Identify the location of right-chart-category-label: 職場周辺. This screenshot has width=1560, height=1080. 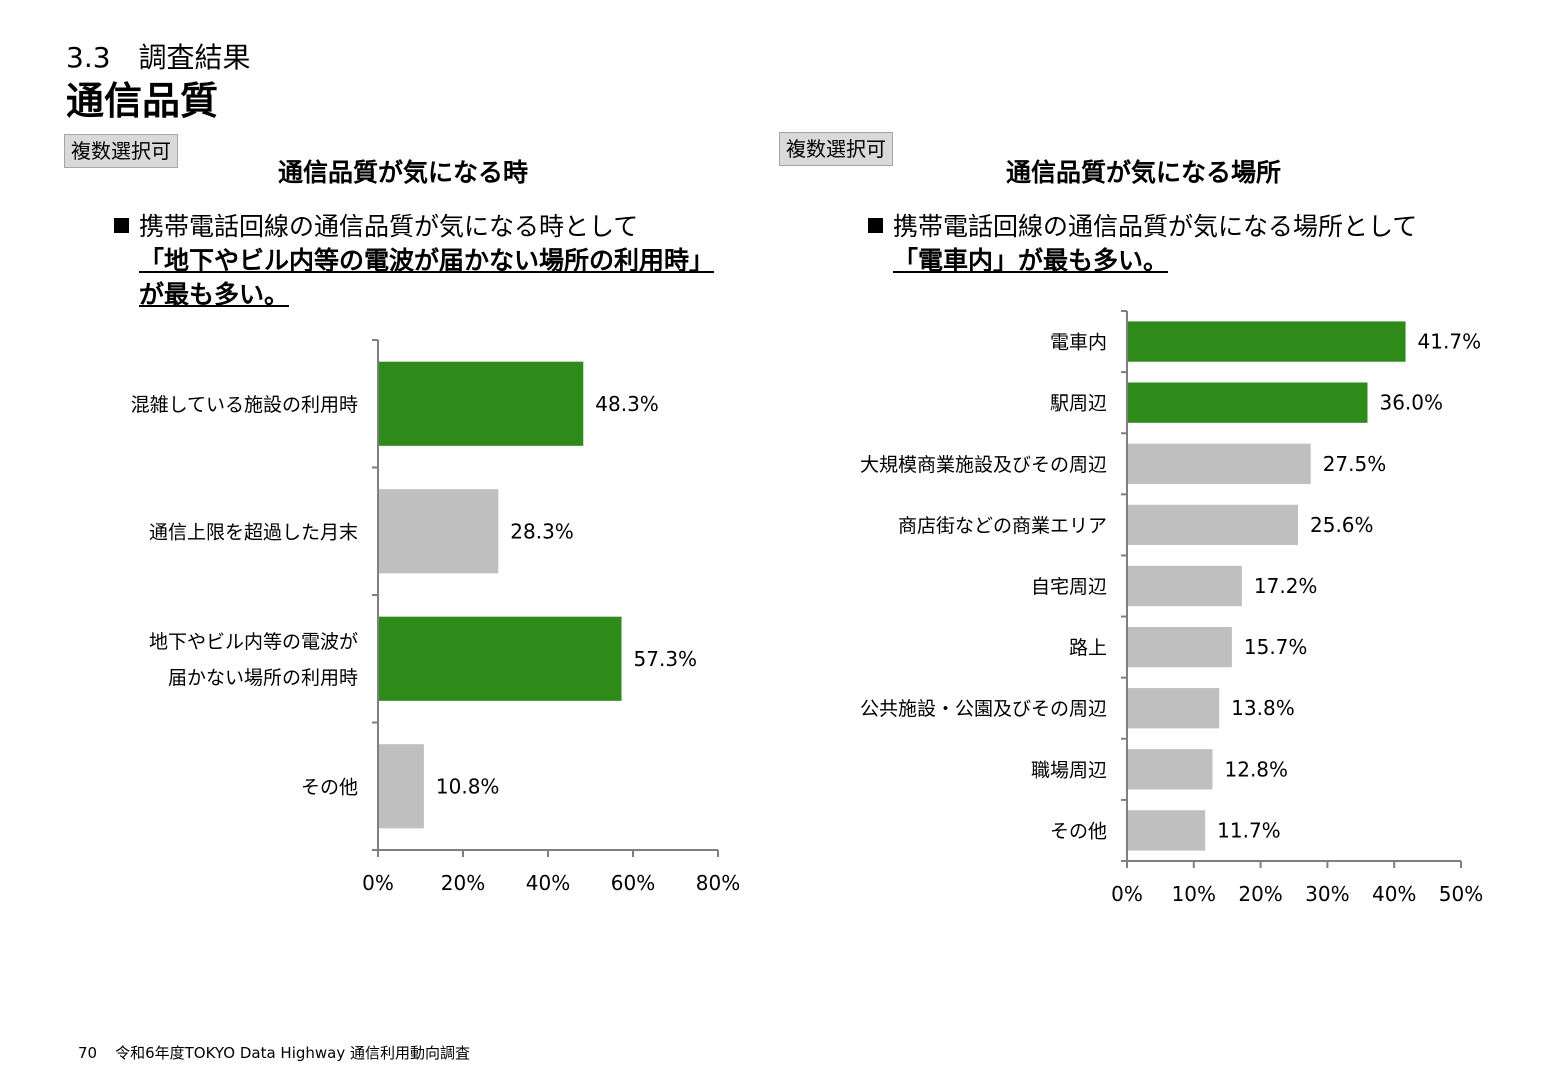
(1069, 770).